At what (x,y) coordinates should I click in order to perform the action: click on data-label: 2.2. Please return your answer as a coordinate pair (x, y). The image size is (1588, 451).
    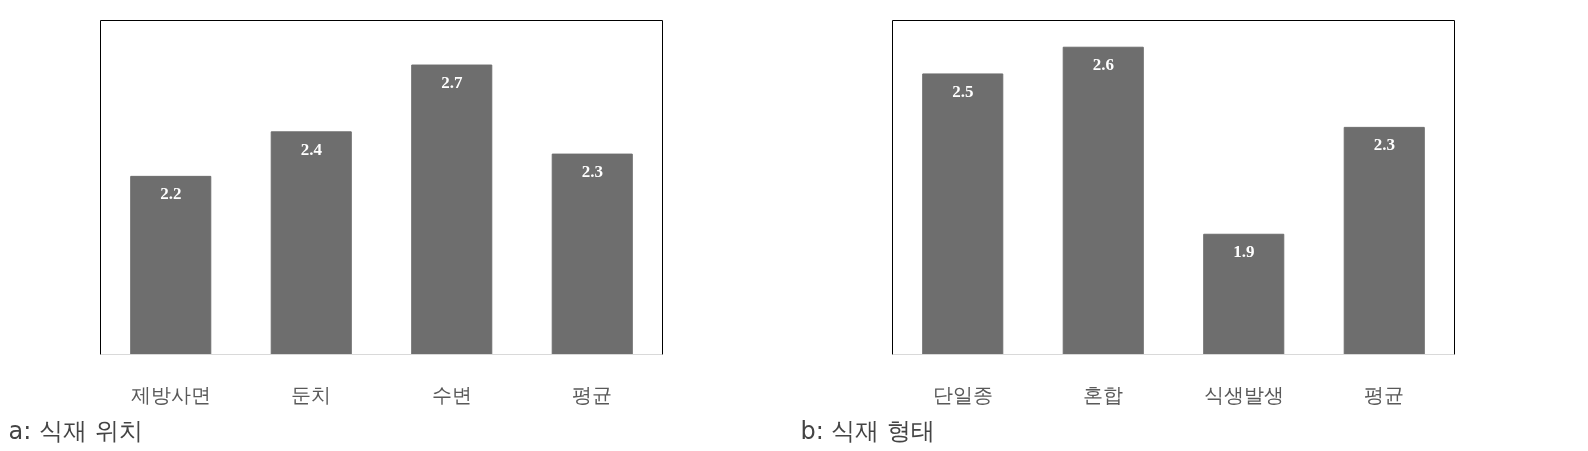
    Looking at the image, I should click on (171, 194).